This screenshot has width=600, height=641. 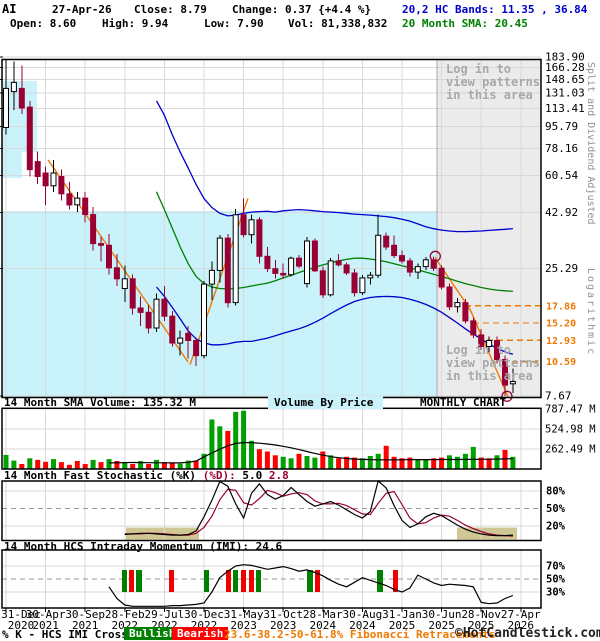 I want to click on x-axis-date-label: 30-Sep, so click(x=85, y=614).